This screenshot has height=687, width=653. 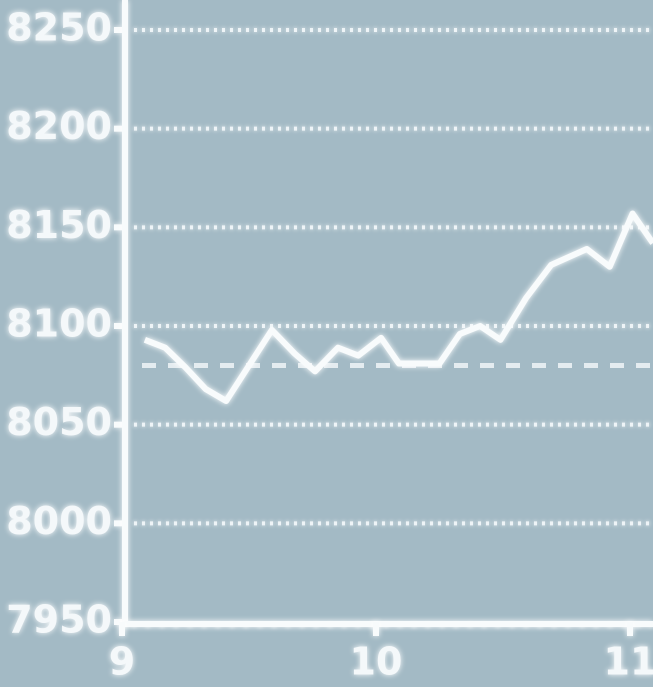 I want to click on y-tick-label: 8150, so click(x=59, y=225).